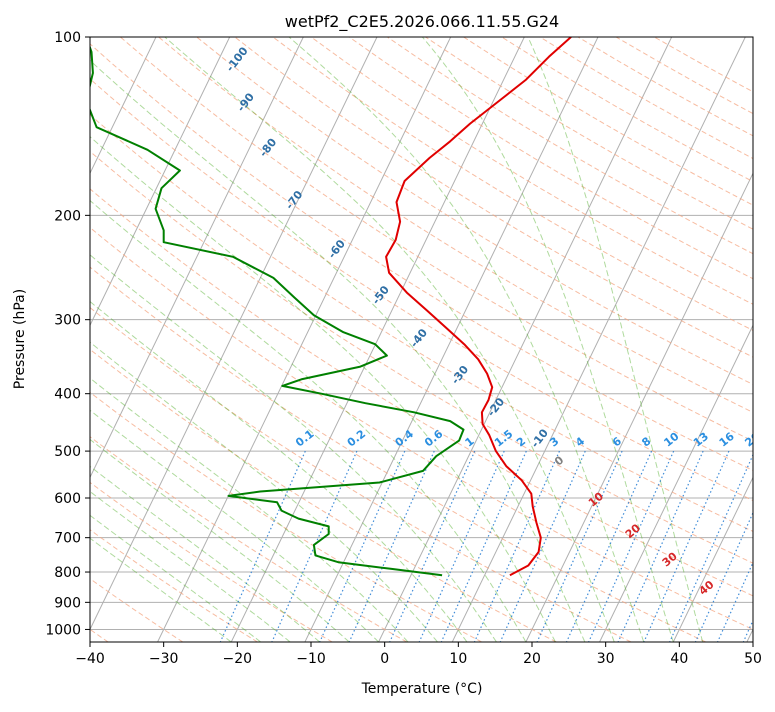  What do you see at coordinates (67, 38) in the screenshot?
I see `y-tick-label: 100` at bounding box center [67, 38].